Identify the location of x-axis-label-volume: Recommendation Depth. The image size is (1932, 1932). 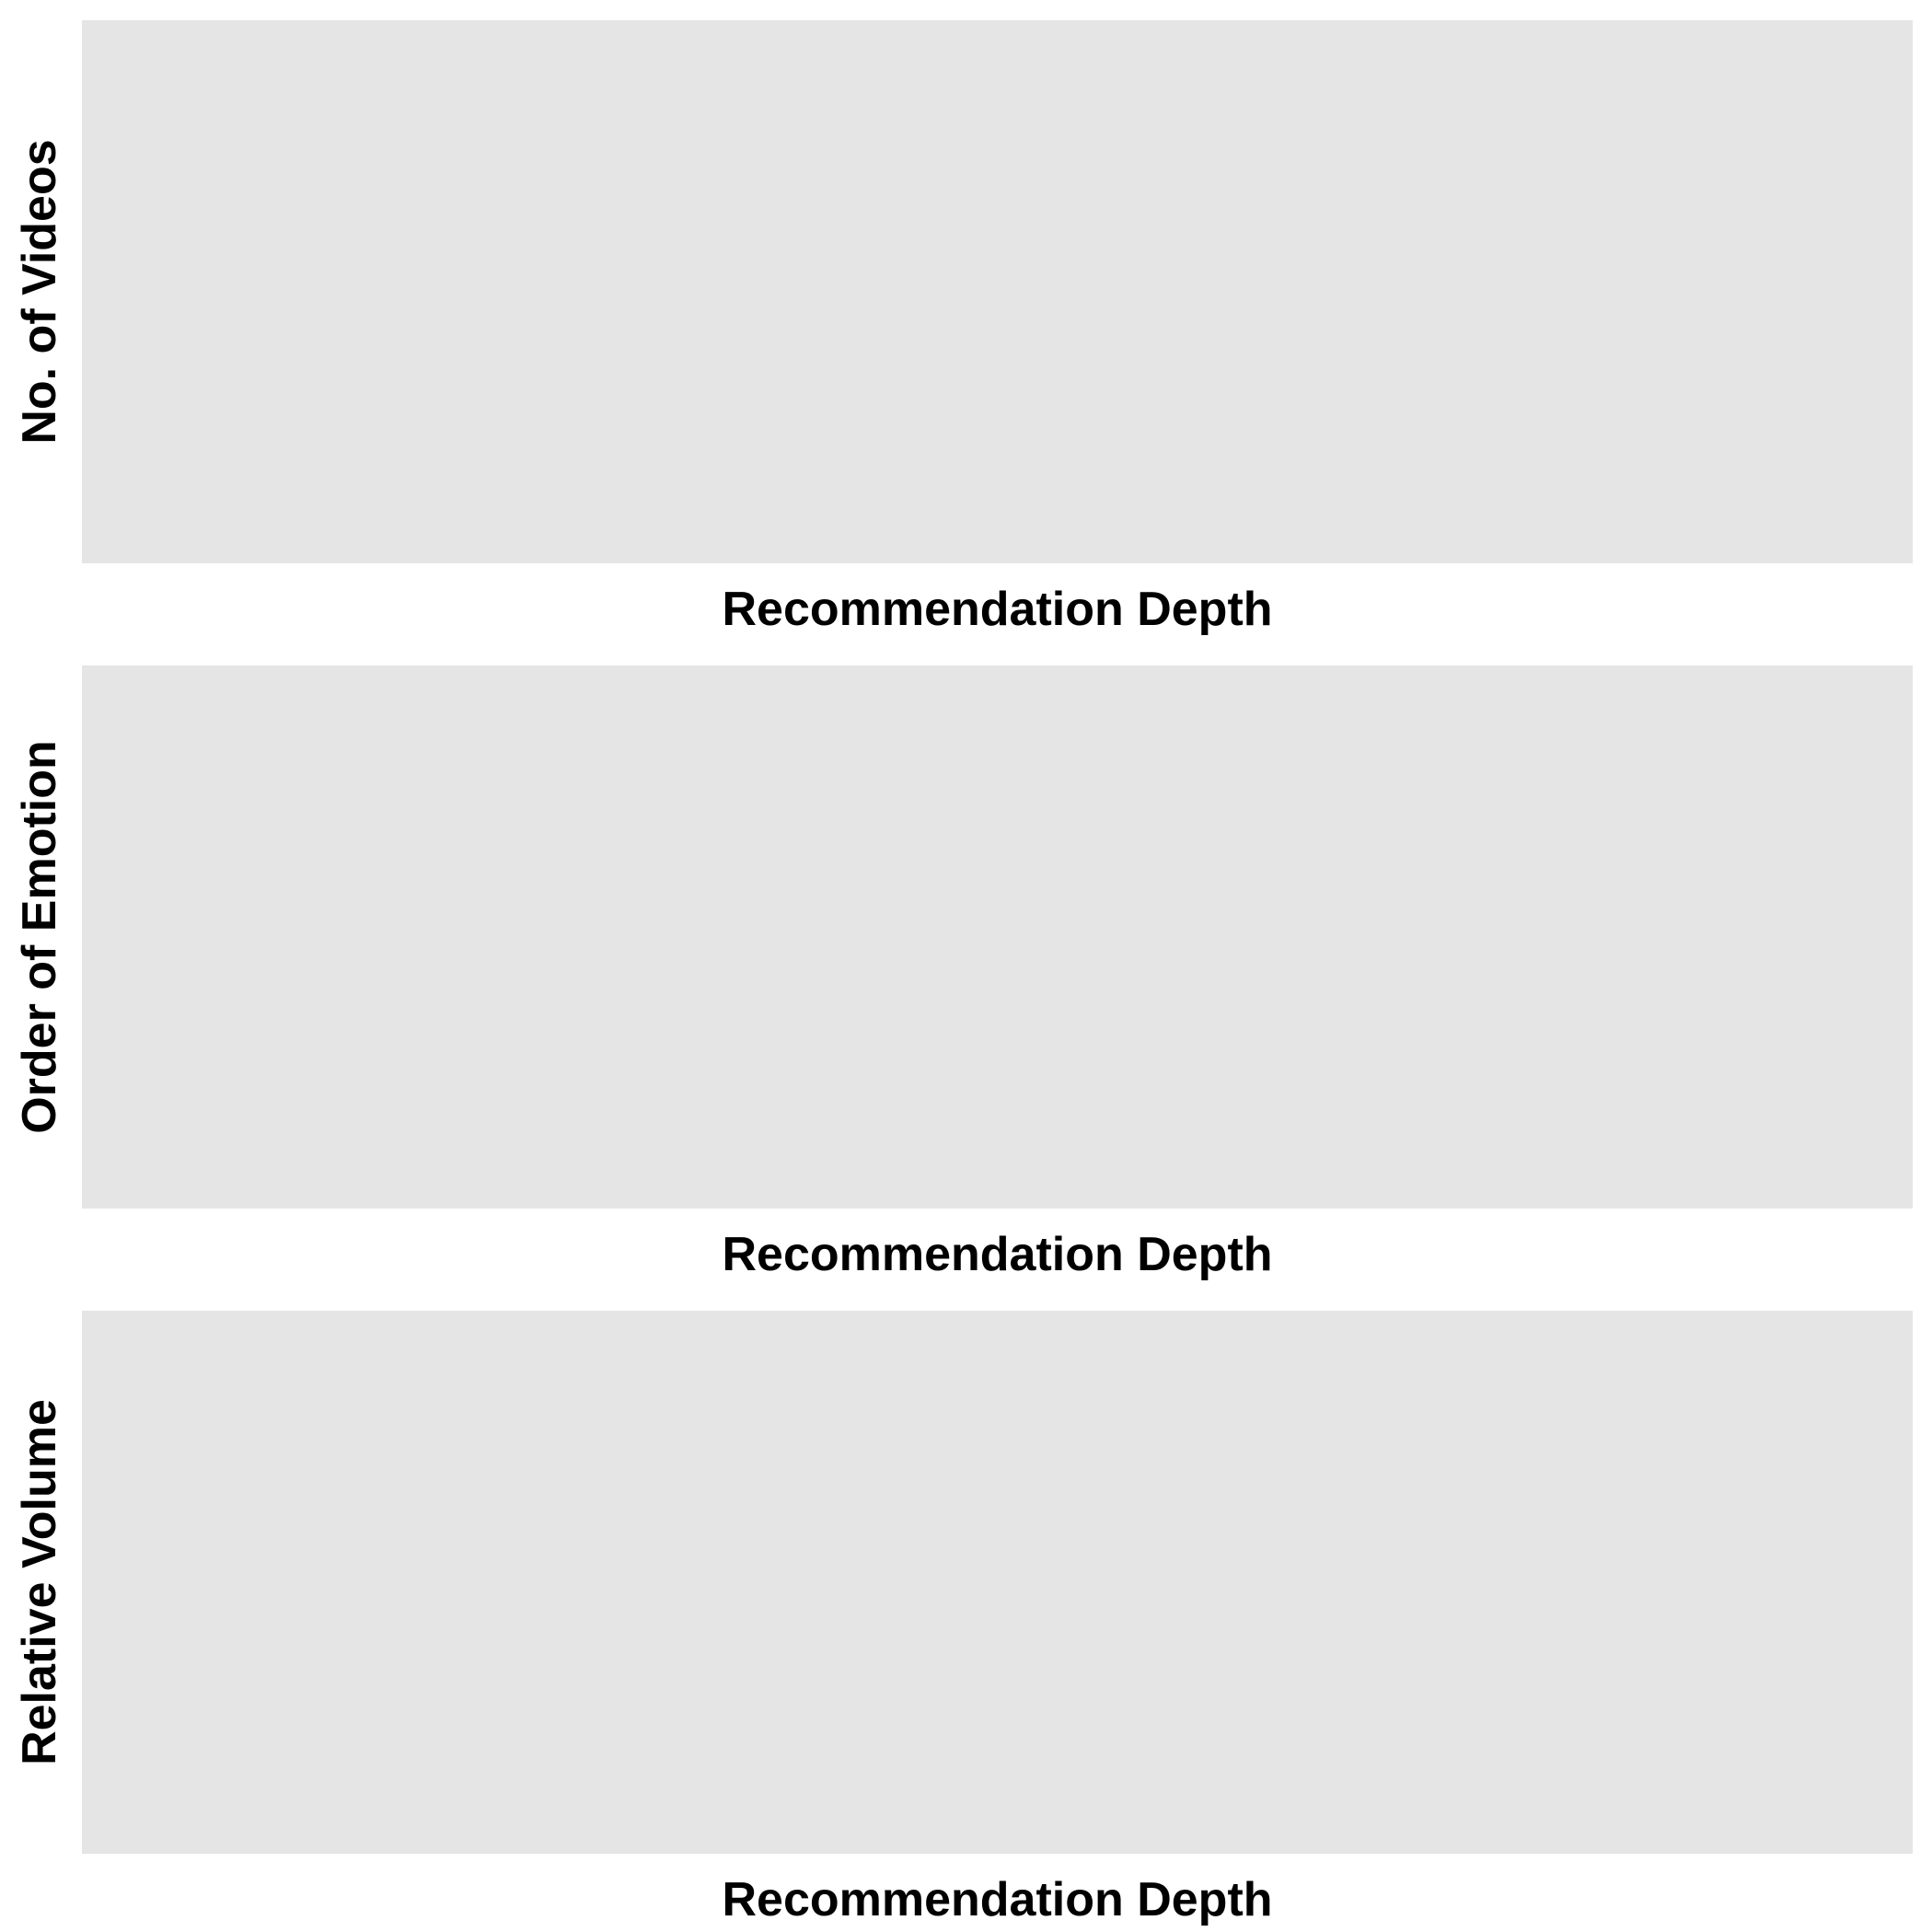
(998, 1900).